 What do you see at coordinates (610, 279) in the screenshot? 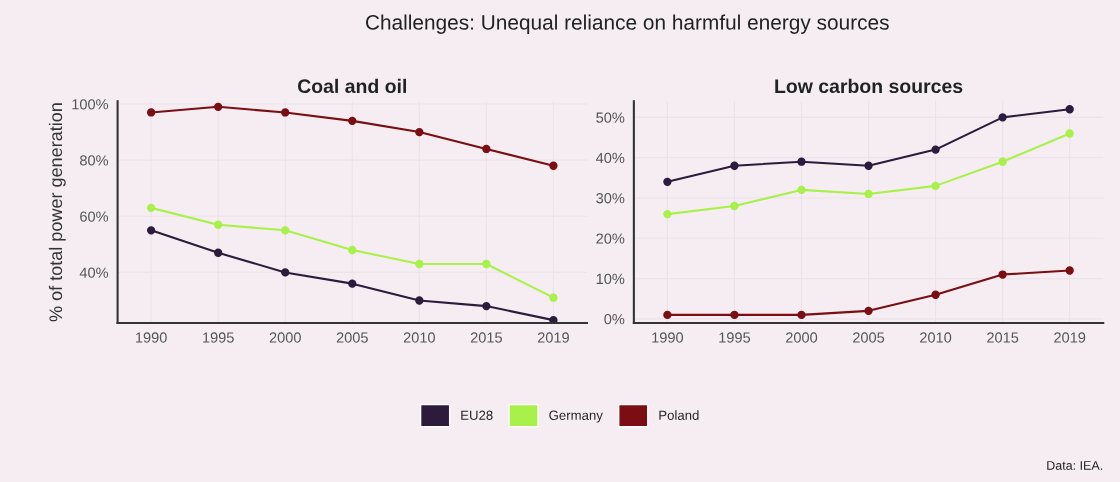
I see `y-tick-label: 10%` at bounding box center [610, 279].